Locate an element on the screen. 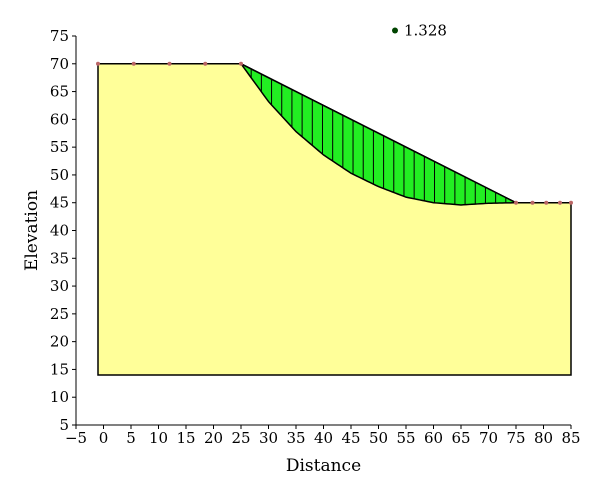 The width and height of the screenshot is (600, 499). y-tick-label: 50 is located at coordinates (59, 175).